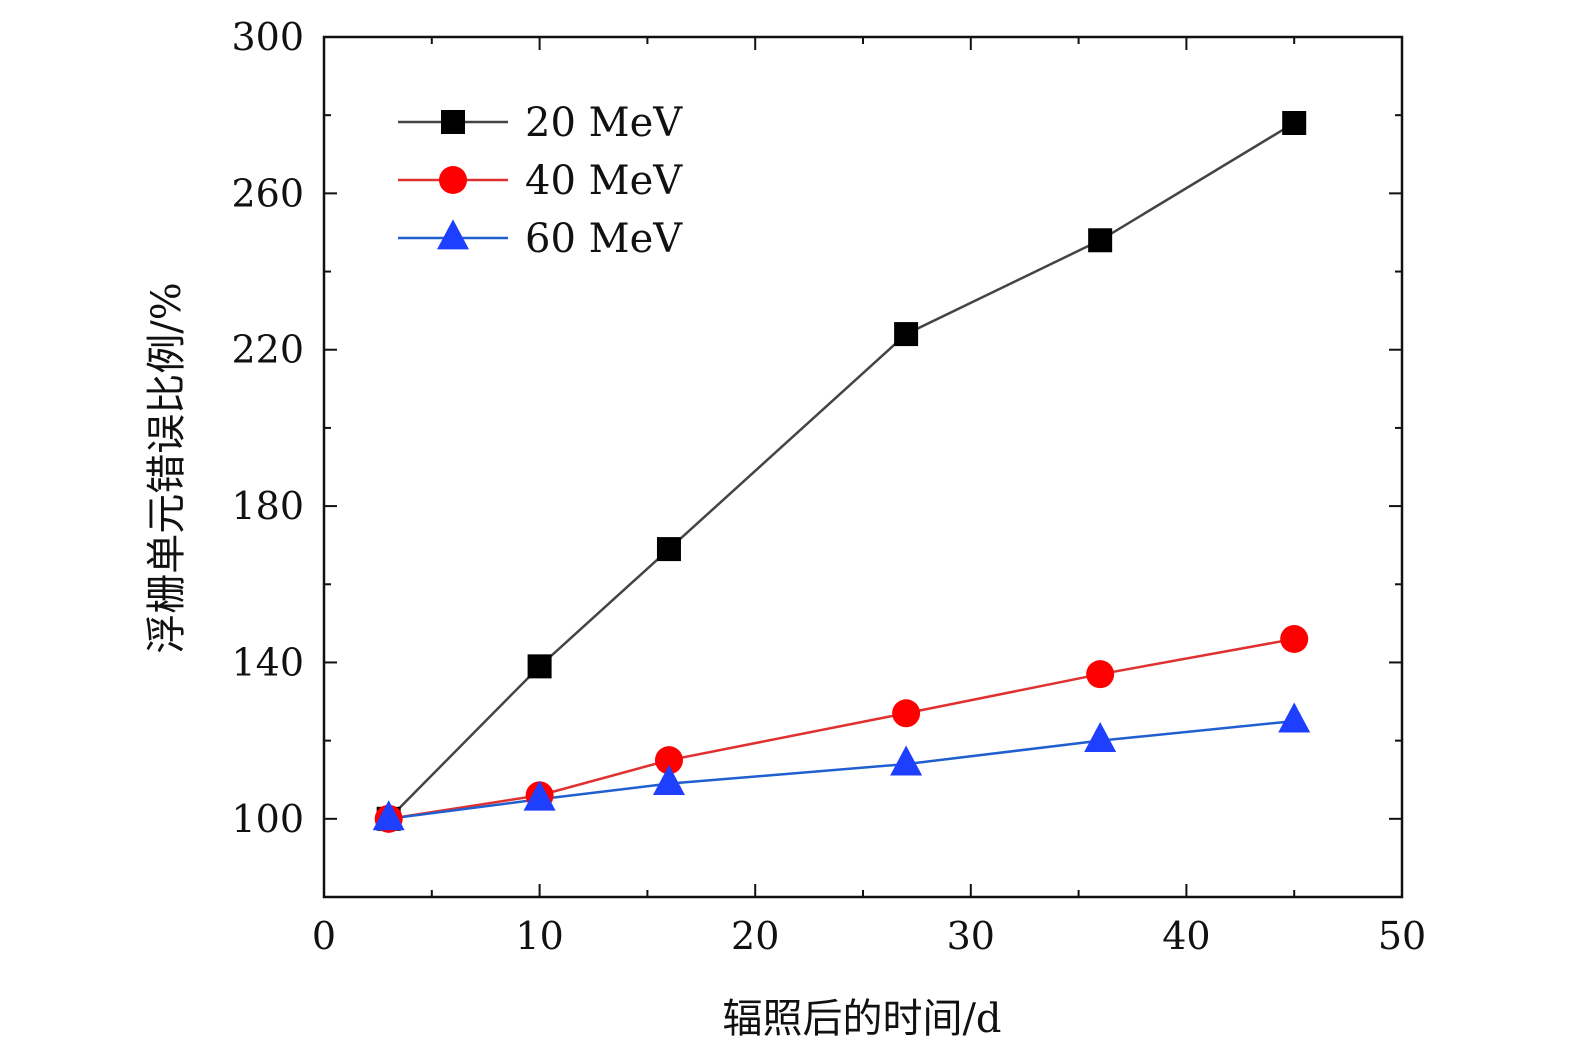  Describe the element at coordinates (267, 193) in the screenshot. I see `y-tick-label: 260` at that location.